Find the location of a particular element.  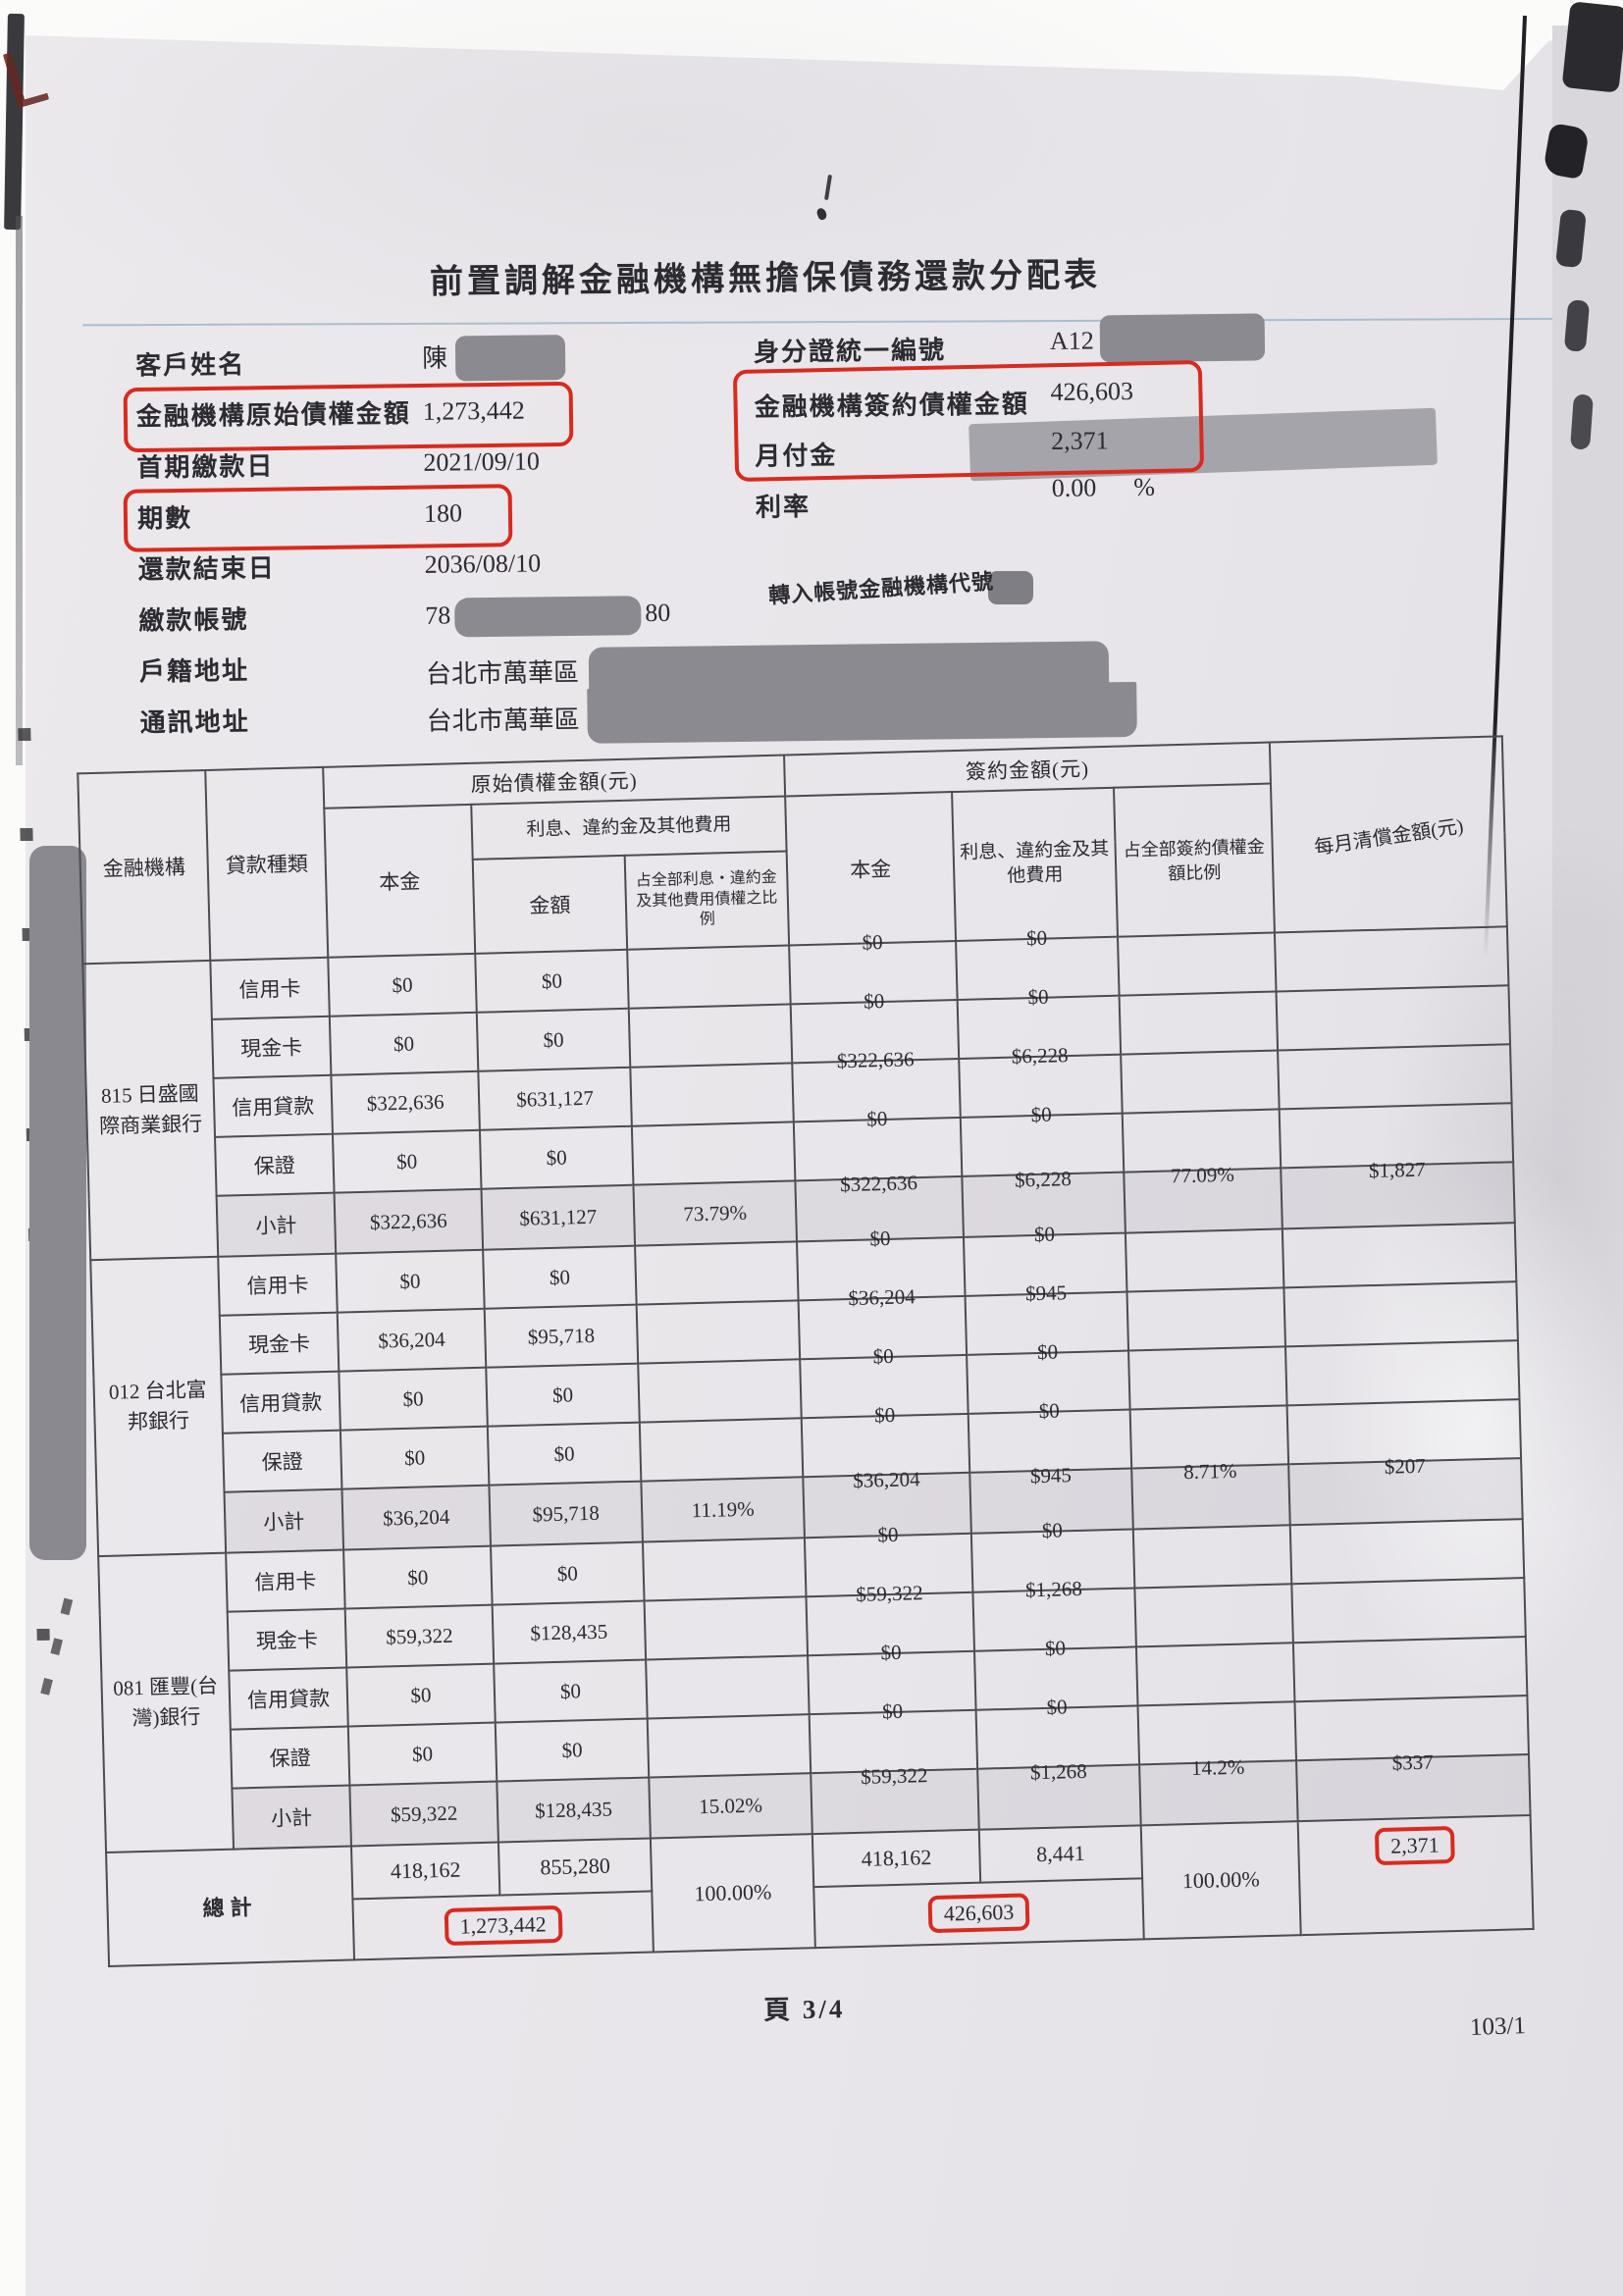

field-customer-name: 客戶姓名 is located at coordinates (190, 365).